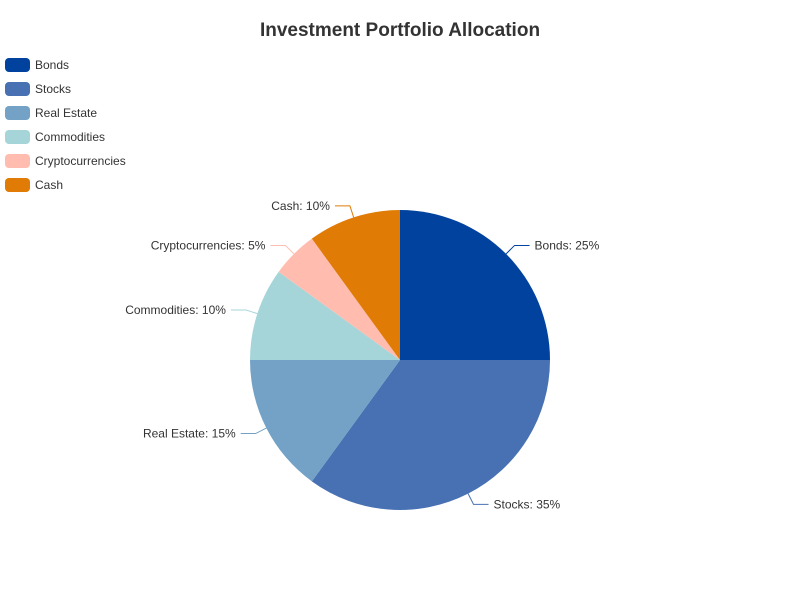  What do you see at coordinates (65, 185) in the screenshot?
I see `legend-item-cash: Cash` at bounding box center [65, 185].